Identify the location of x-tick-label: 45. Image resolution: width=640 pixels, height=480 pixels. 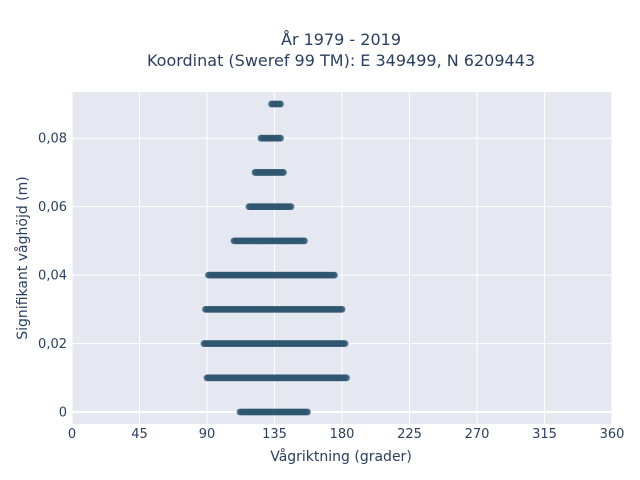
(139, 434).